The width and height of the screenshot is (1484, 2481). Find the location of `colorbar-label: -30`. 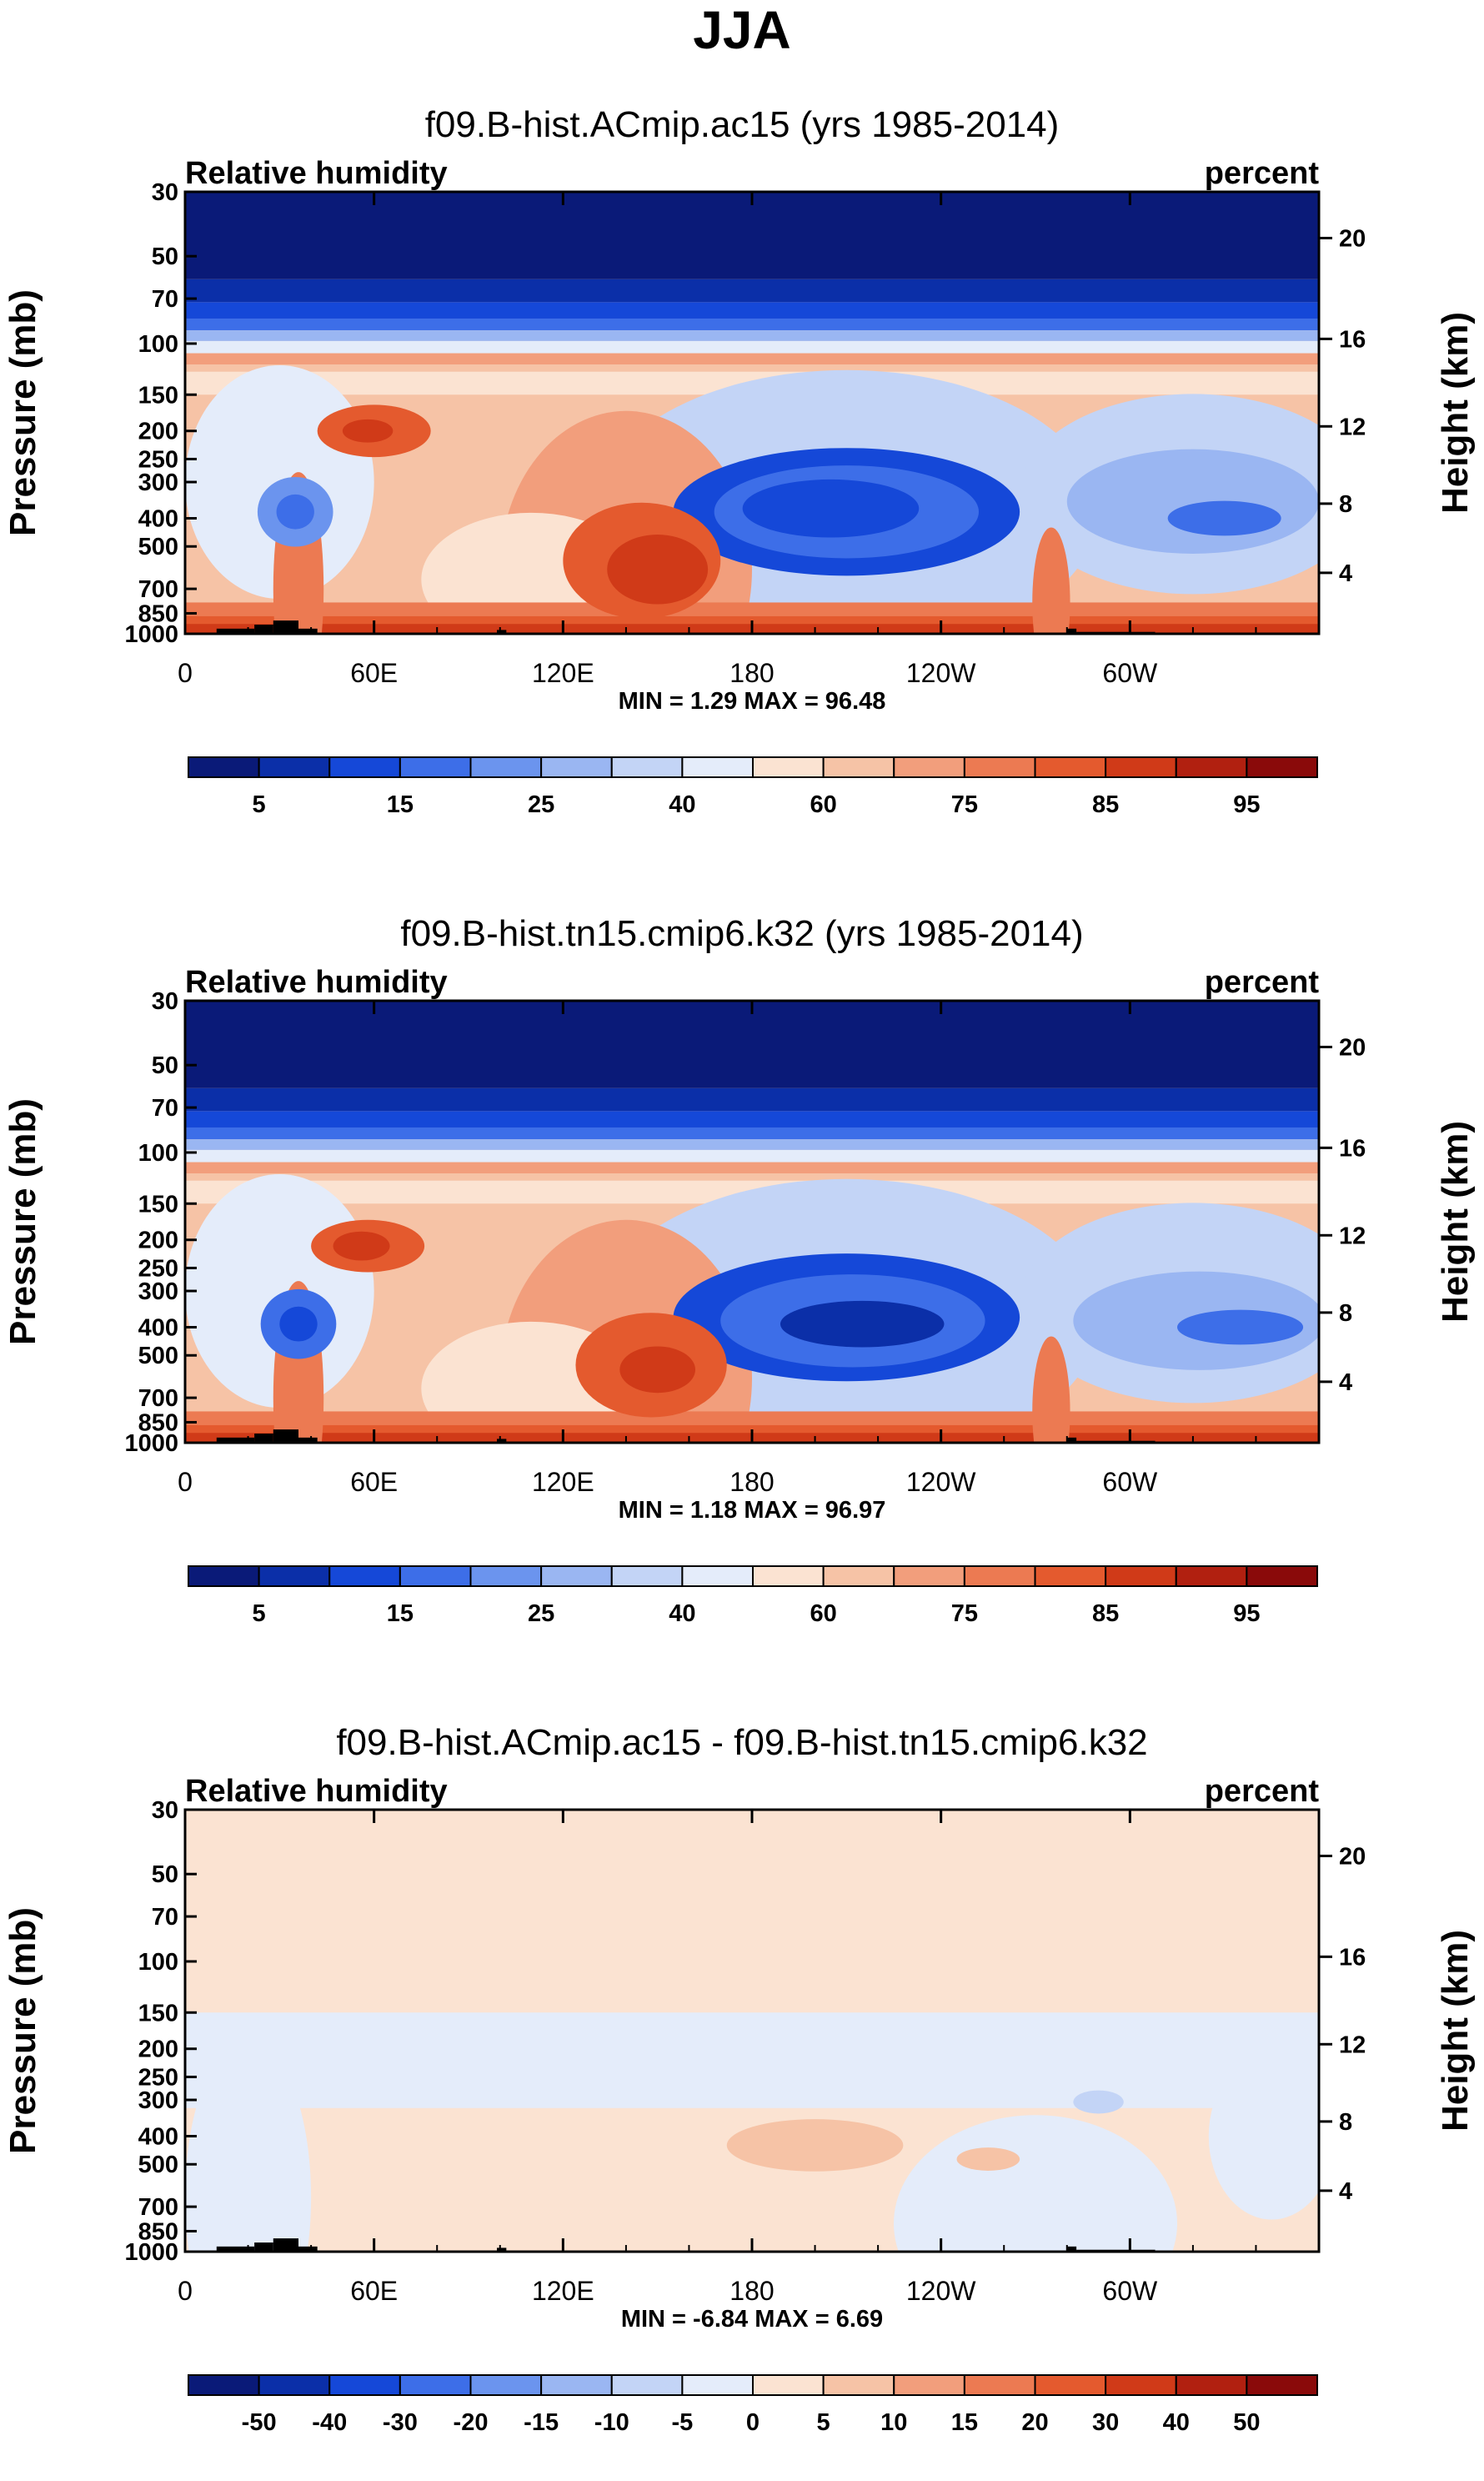

colorbar-label: -30 is located at coordinates (400, 2422).